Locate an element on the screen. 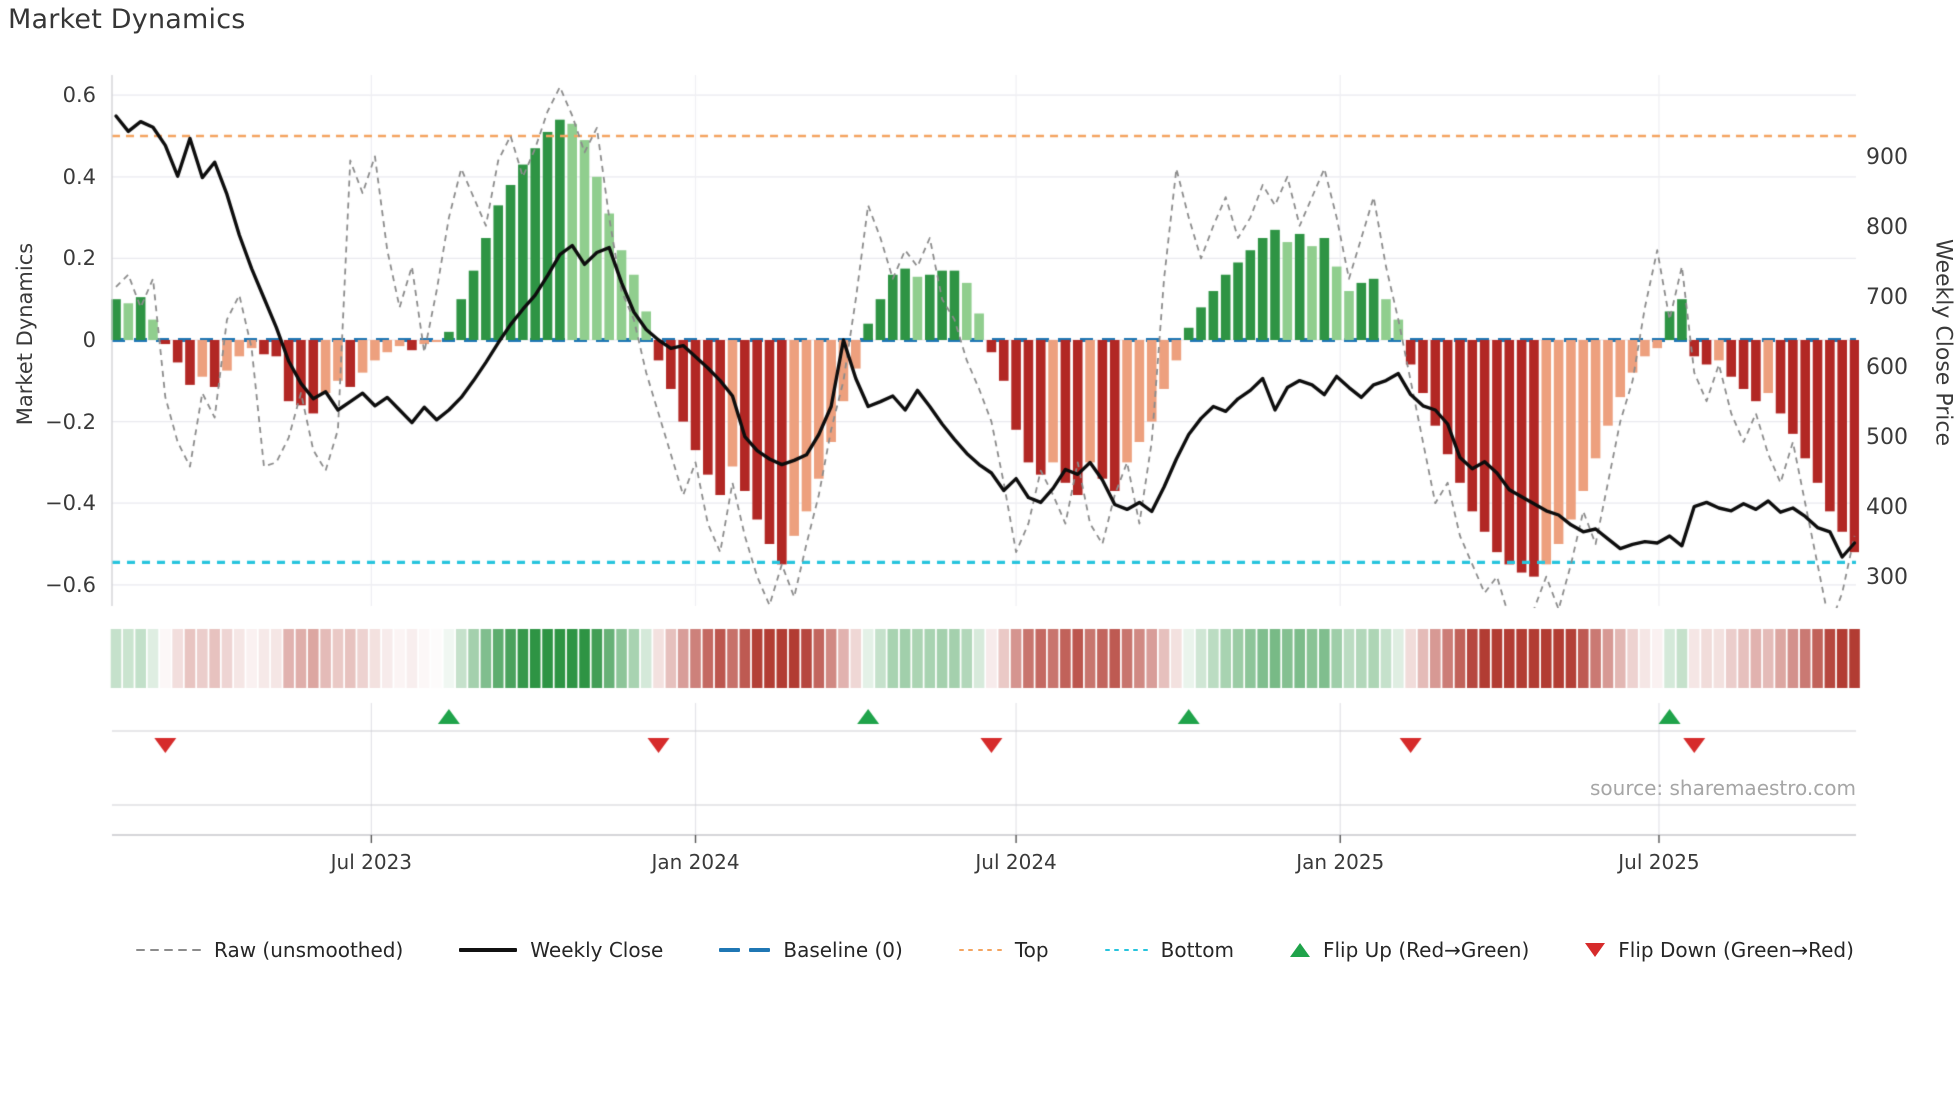  x-axis-tick: Jan 2024 is located at coordinates (695, 862).